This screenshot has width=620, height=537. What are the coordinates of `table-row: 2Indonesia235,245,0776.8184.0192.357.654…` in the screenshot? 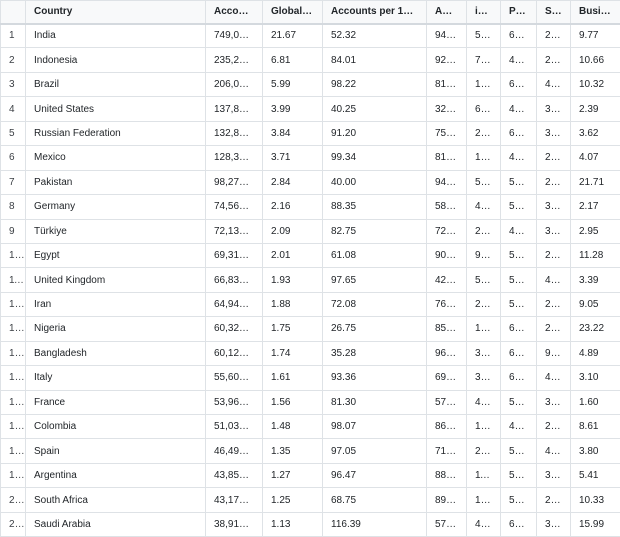 It's located at (310, 60).